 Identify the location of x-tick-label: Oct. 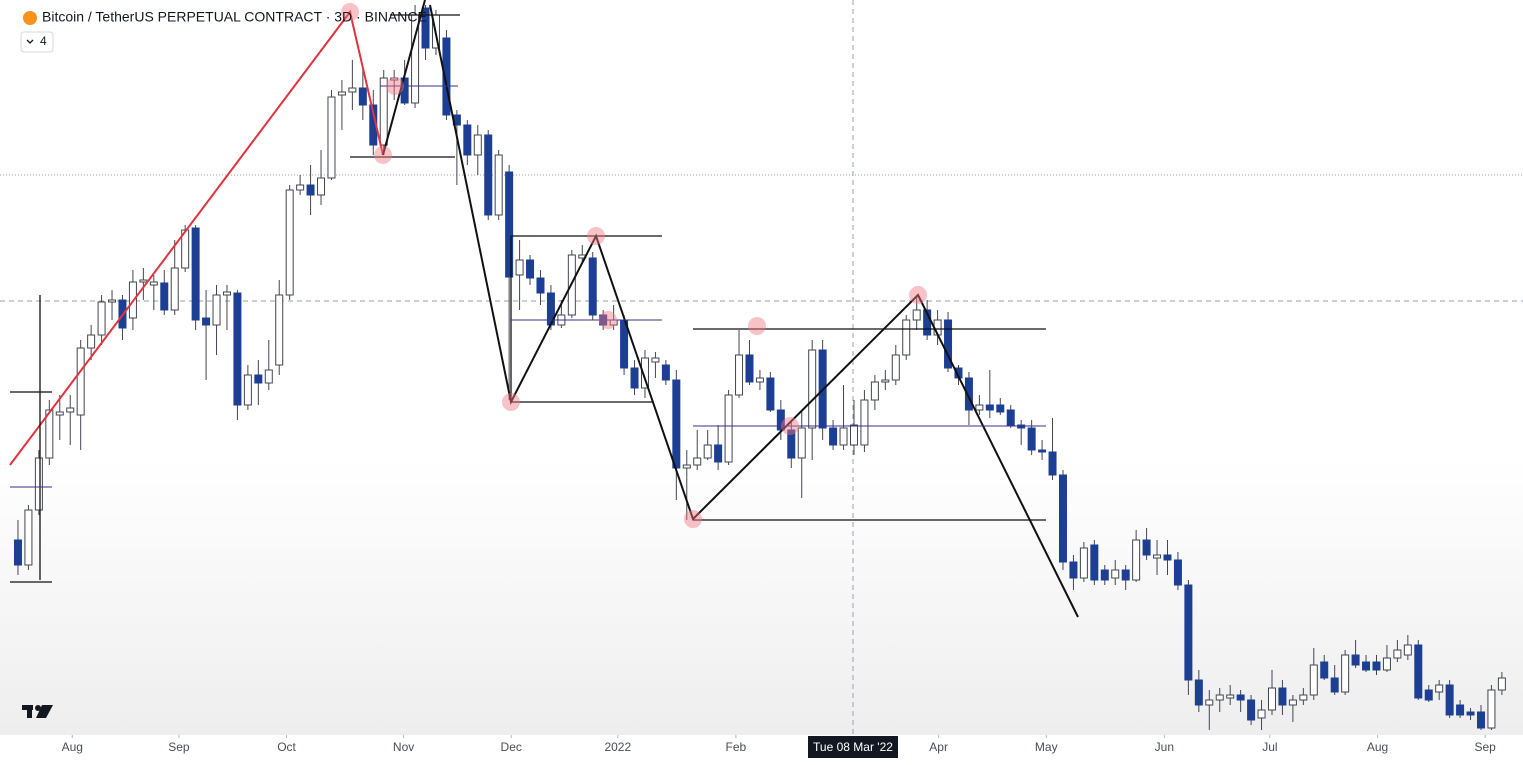
(286, 747).